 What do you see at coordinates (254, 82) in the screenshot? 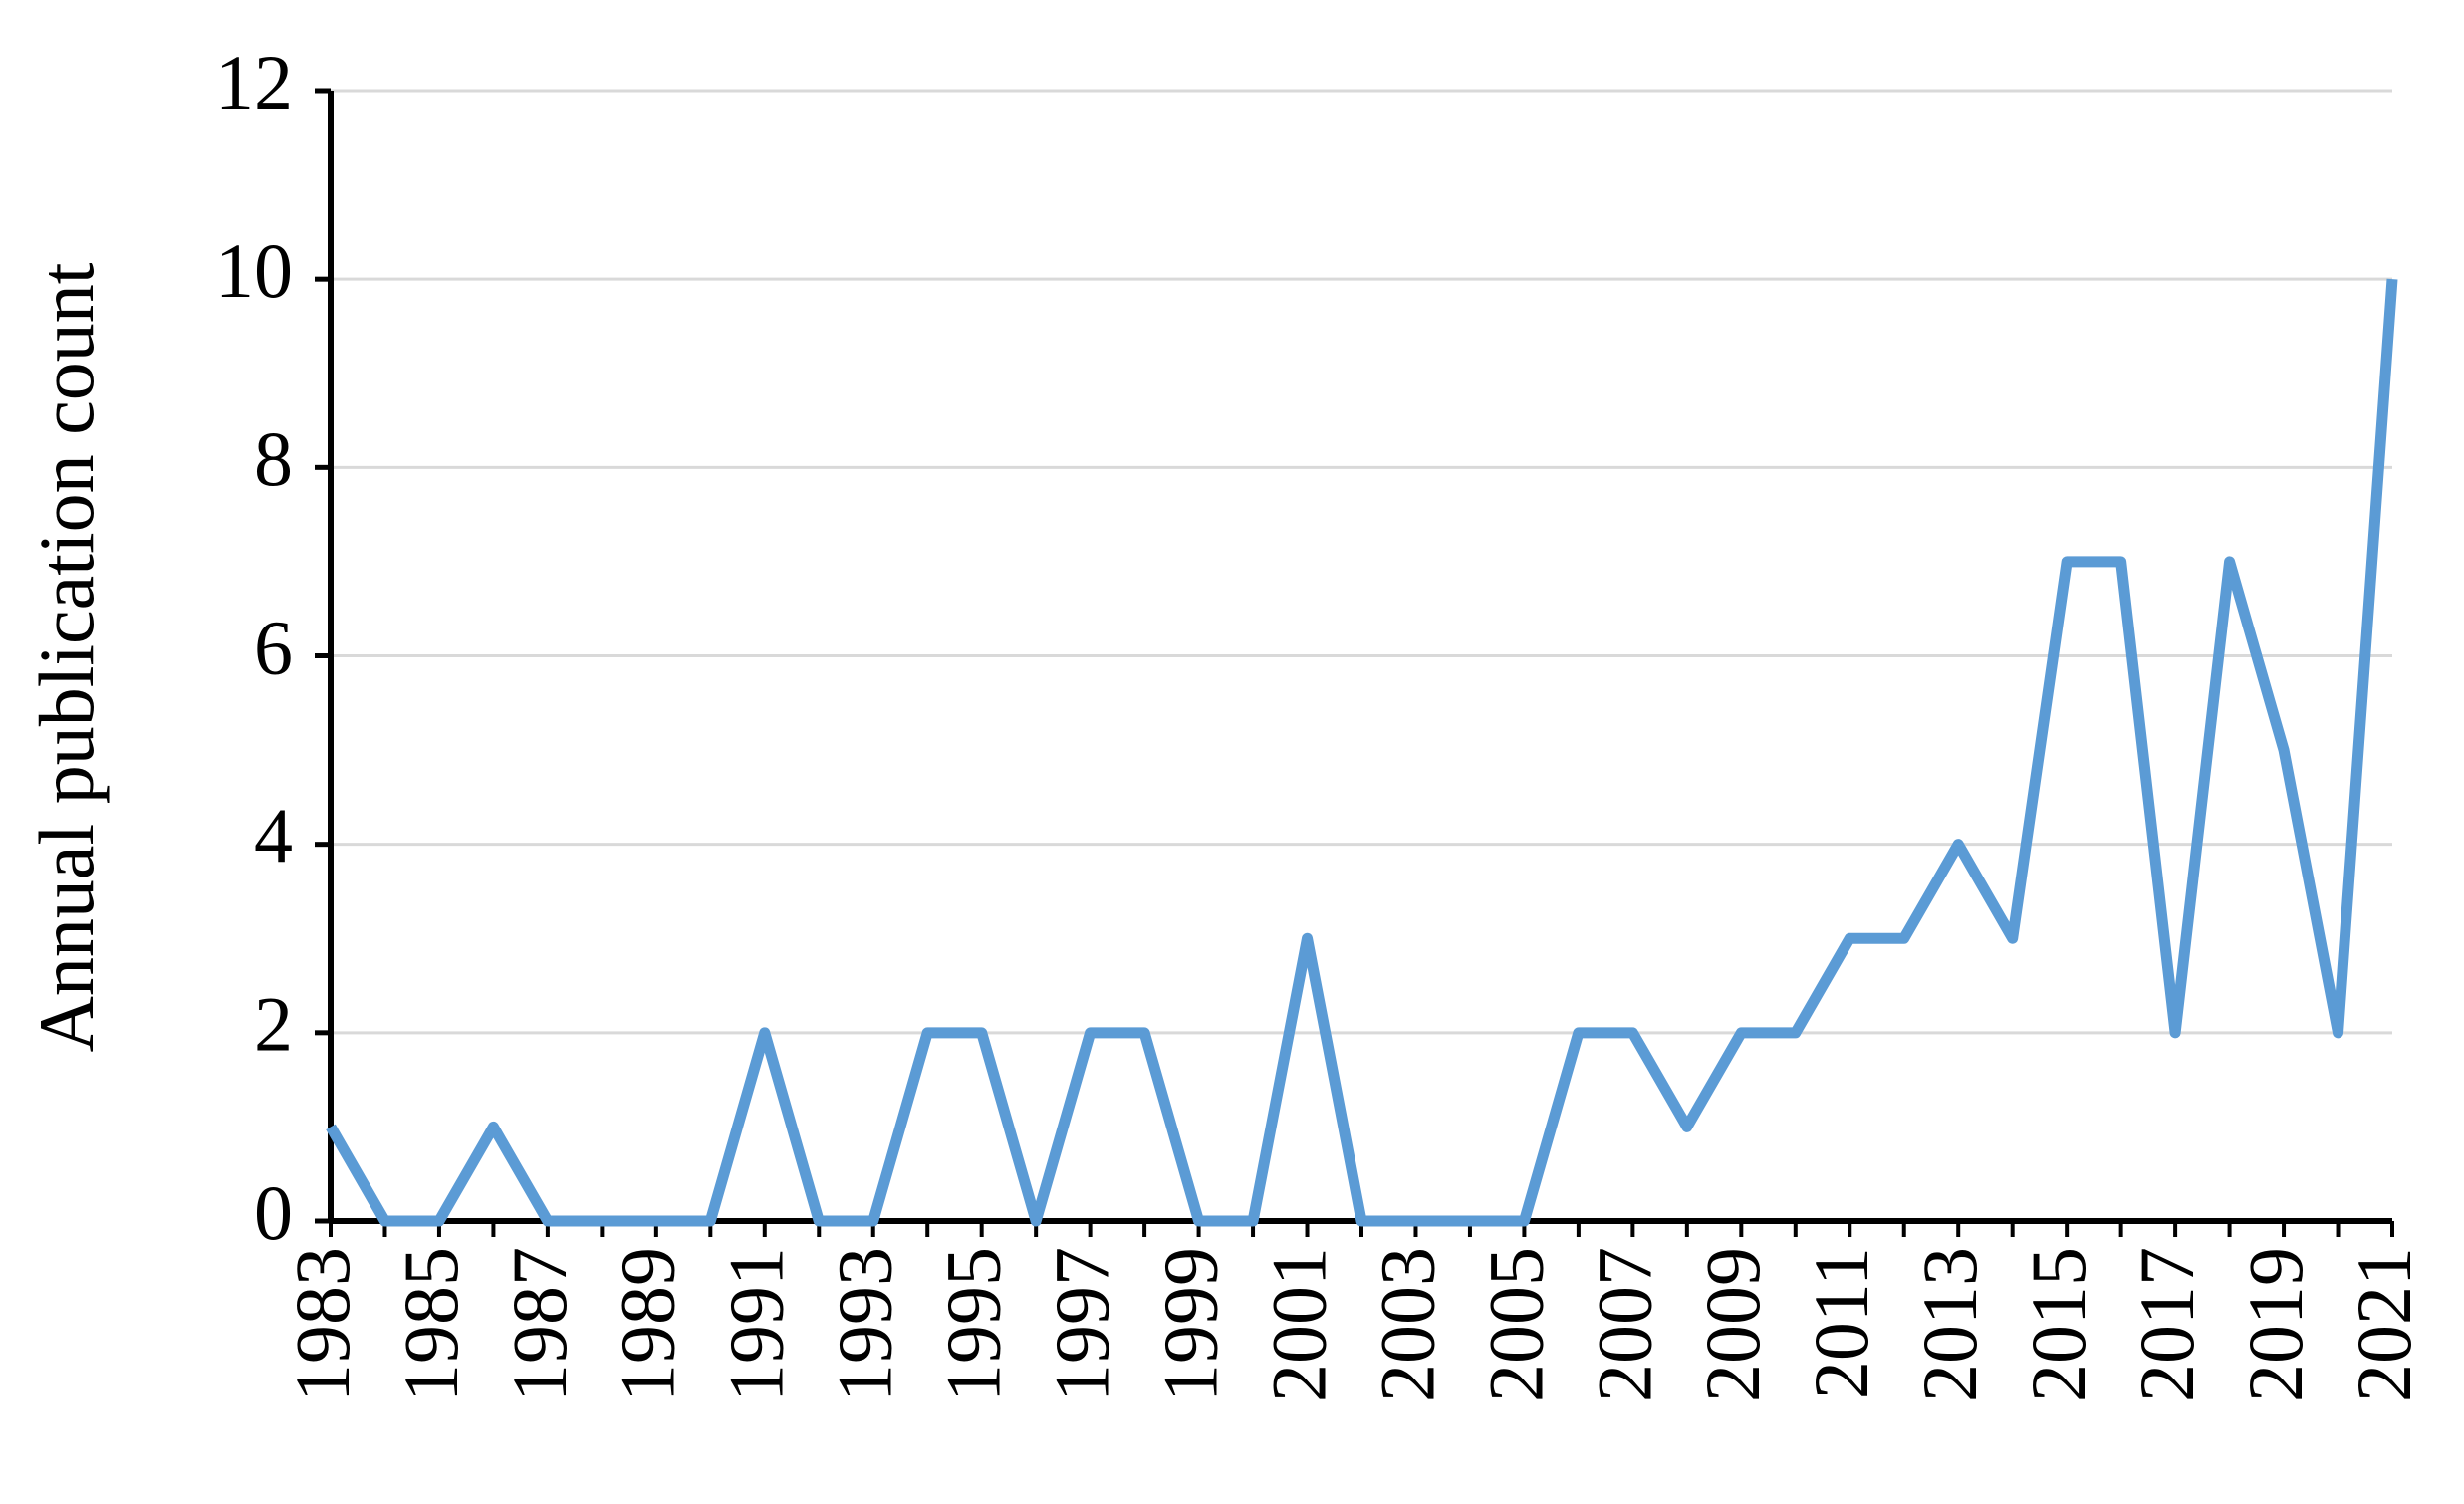
I see `y-tick-label: 12` at bounding box center [254, 82].